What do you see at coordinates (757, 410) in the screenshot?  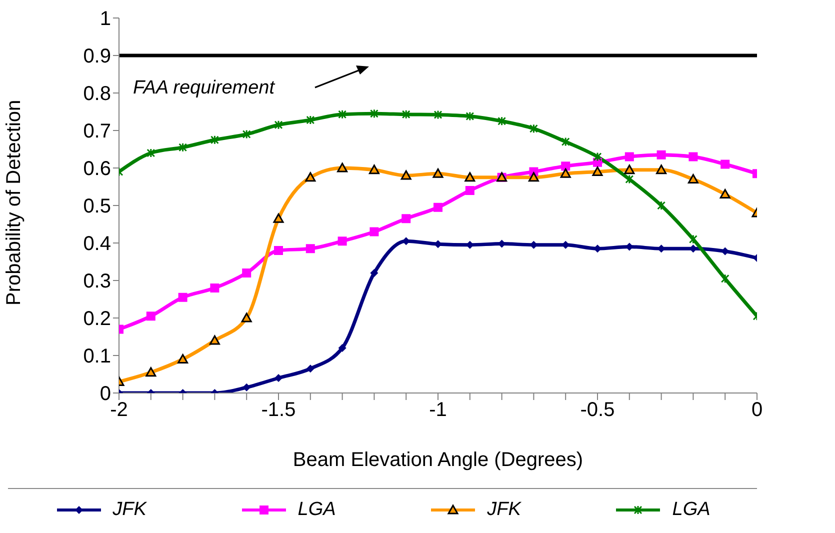 I see `x-tick-label: 0` at bounding box center [757, 410].